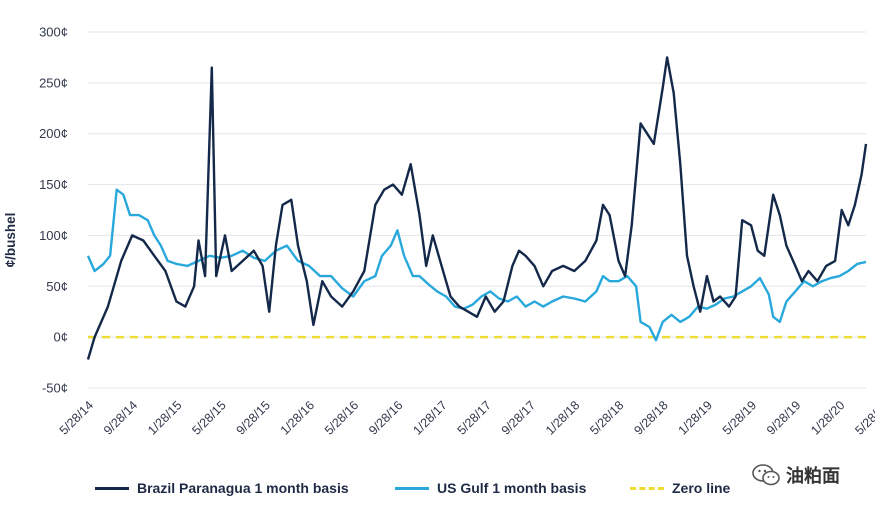 The image size is (875, 514). Describe the element at coordinates (562, 417) in the screenshot. I see `x-tick-label: 1/28/18` at that location.